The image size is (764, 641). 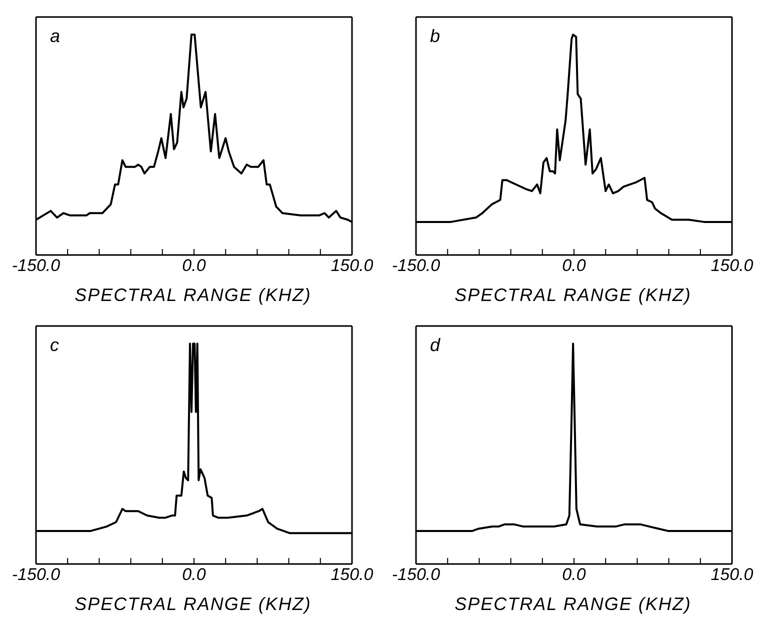 What do you see at coordinates (435, 345) in the screenshot?
I see `annotation: d` at bounding box center [435, 345].